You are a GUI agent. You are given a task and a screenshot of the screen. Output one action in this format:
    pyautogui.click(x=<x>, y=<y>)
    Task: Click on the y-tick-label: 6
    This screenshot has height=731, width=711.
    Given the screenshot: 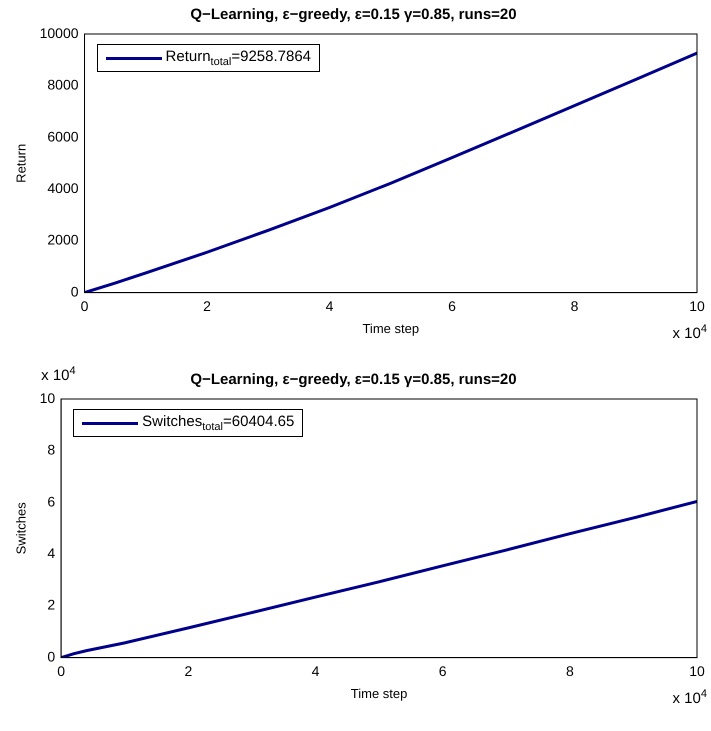 What is the action you would take?
    pyautogui.click(x=51, y=501)
    